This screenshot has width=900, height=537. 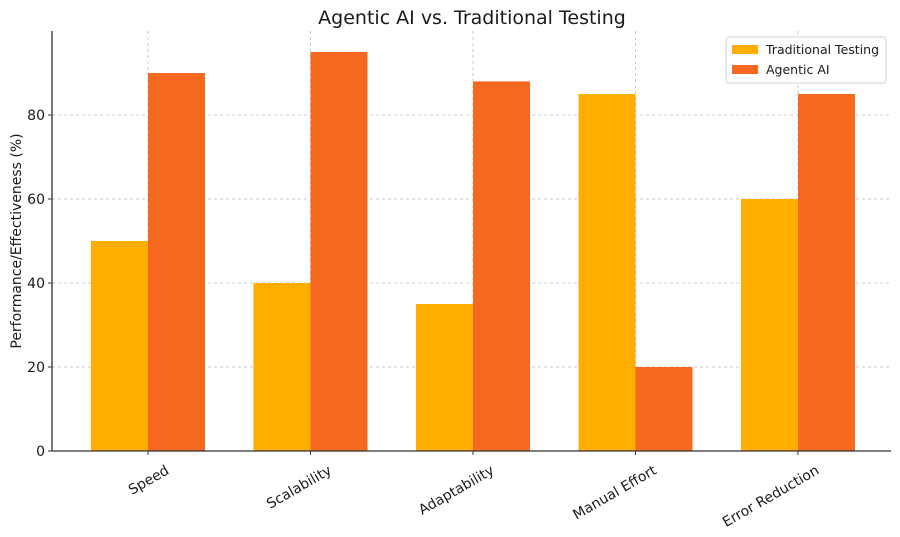 What do you see at coordinates (826, 272) in the screenshot?
I see `bar-agentic-ai-error-reduction` at bounding box center [826, 272].